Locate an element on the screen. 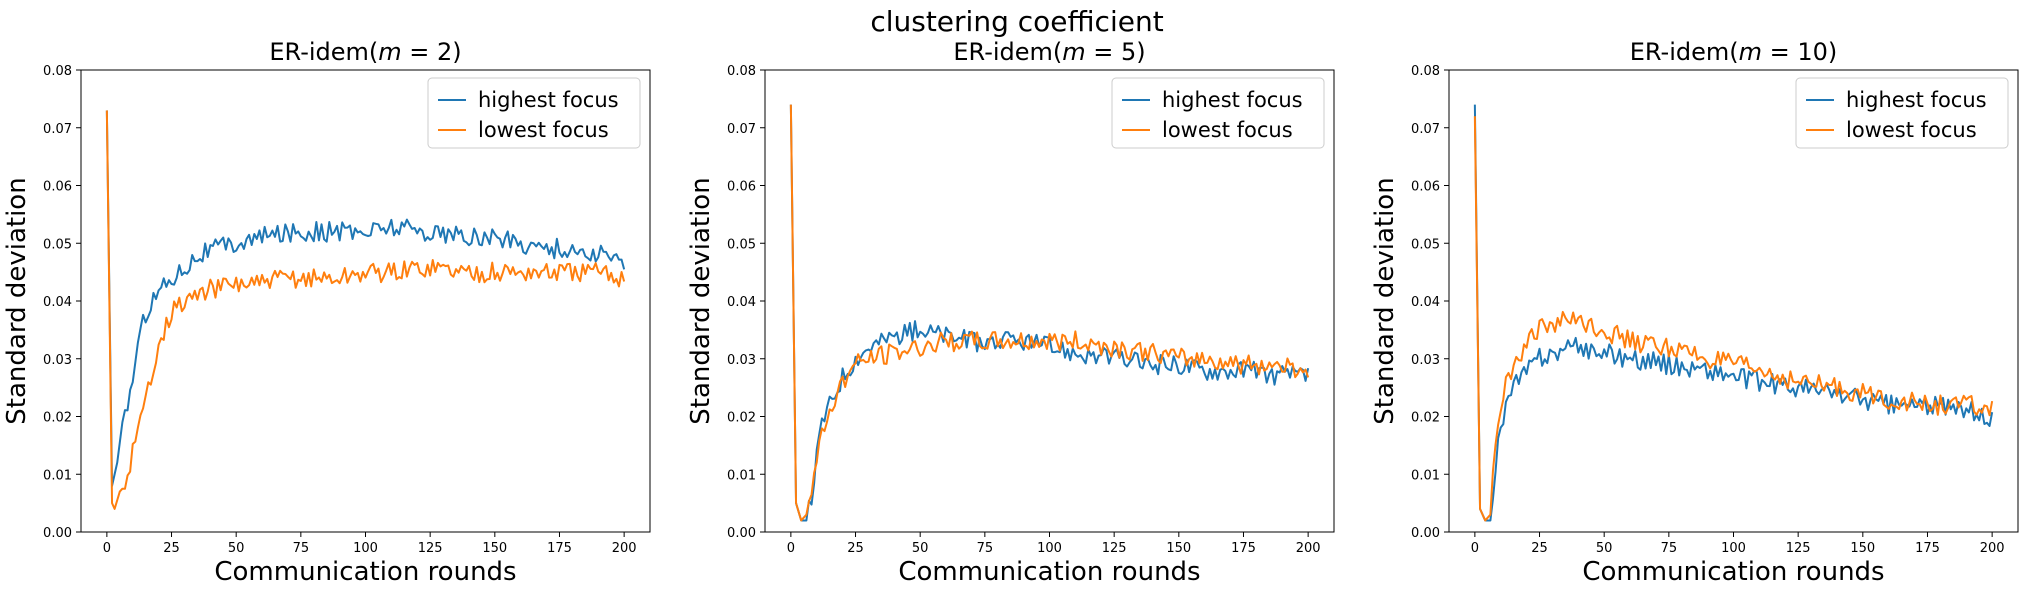  figure-suptitle: clustering coefficient is located at coordinates (1016, 21).